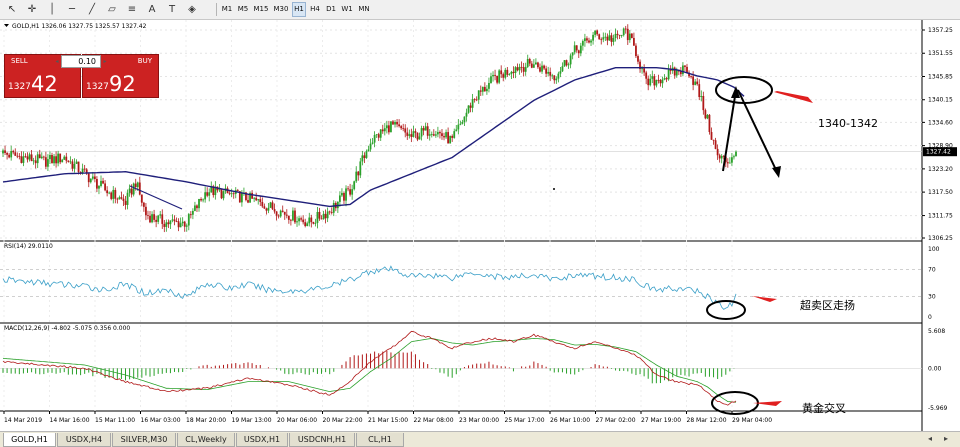 Image resolution: width=960 pixels, height=447 pixels. Describe the element at coordinates (44, 84) in the screenshot. I see `sell-price-big: 42` at that location.